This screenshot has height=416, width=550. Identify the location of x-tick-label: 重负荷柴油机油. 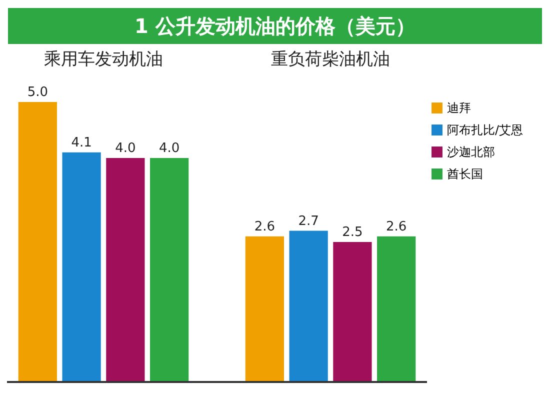
(330, 60).